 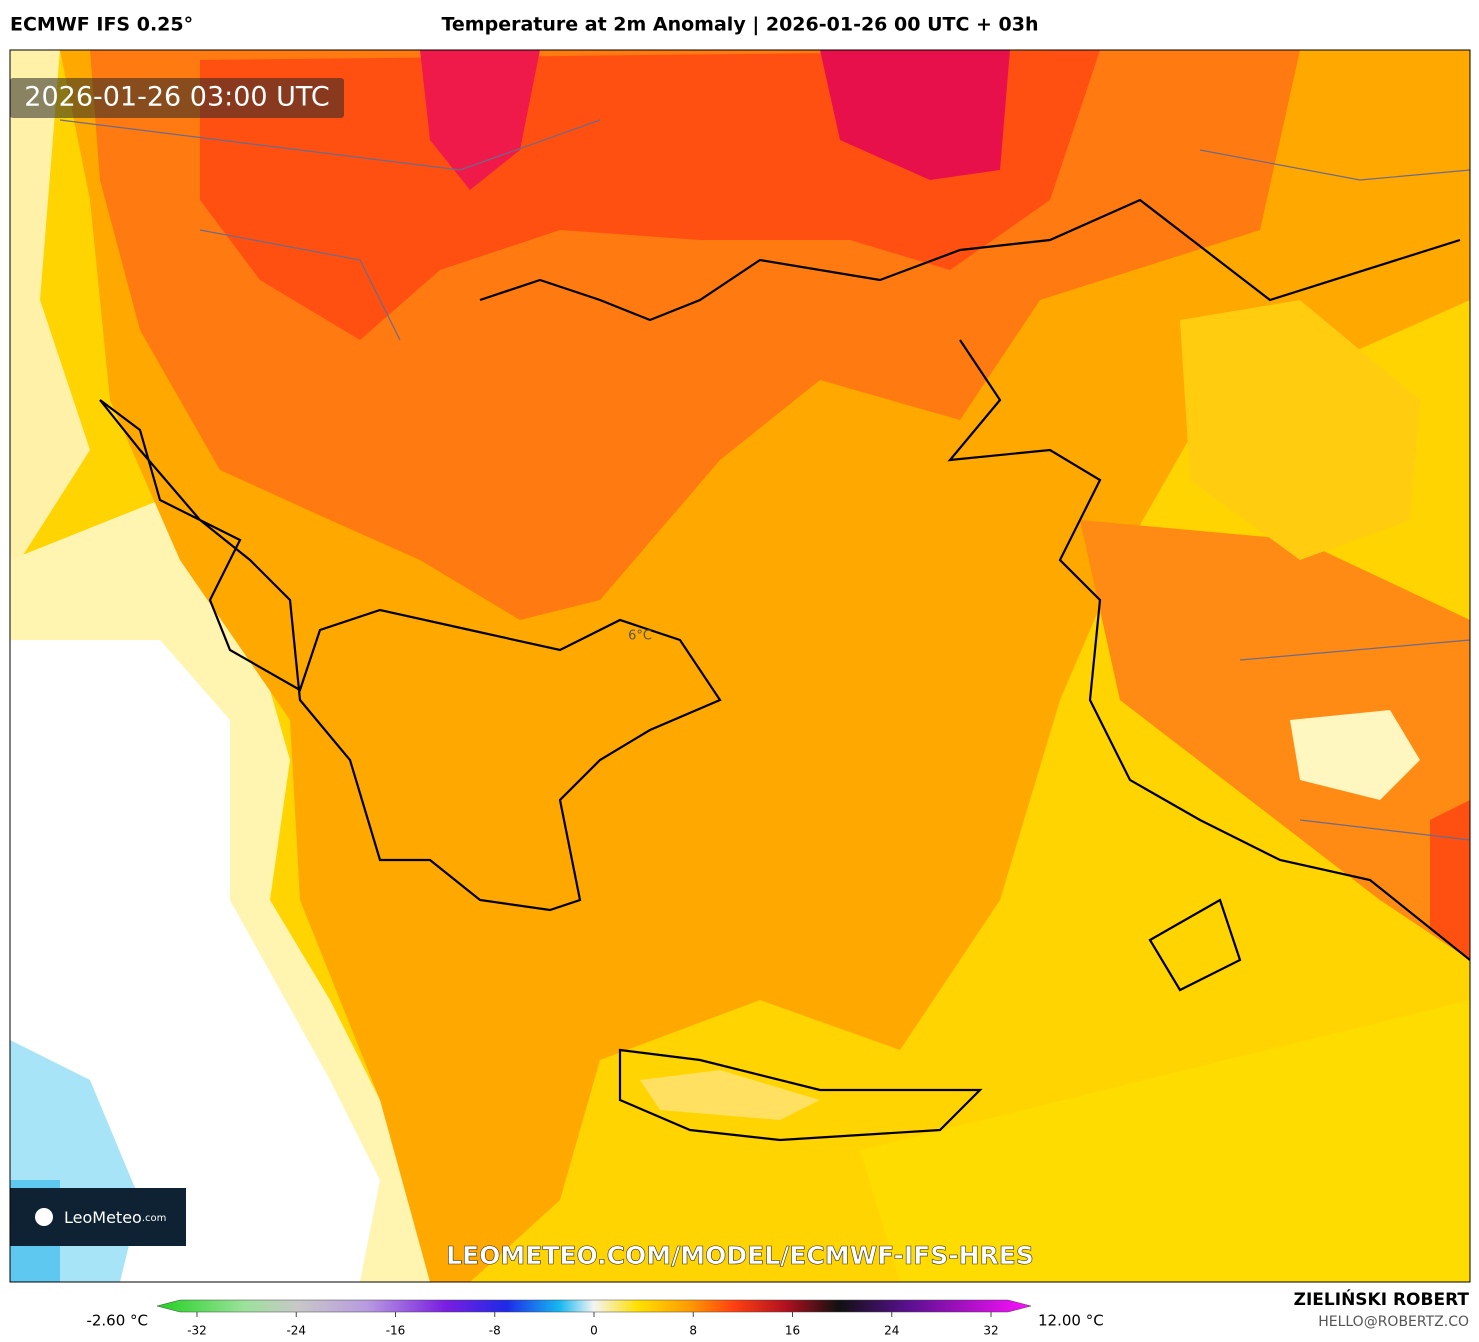 What do you see at coordinates (117, 1321) in the screenshot?
I see `colorbar-min-label: -2.60 °C` at bounding box center [117, 1321].